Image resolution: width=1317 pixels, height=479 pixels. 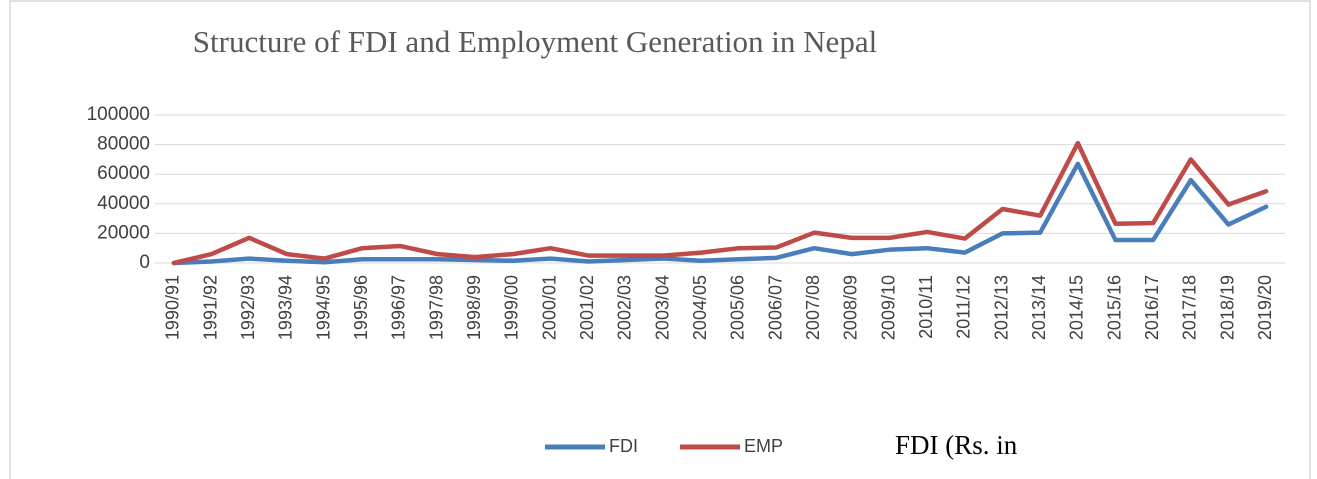 What do you see at coordinates (248, 307) in the screenshot?
I see `x-tick-label: 1992/93` at bounding box center [248, 307].